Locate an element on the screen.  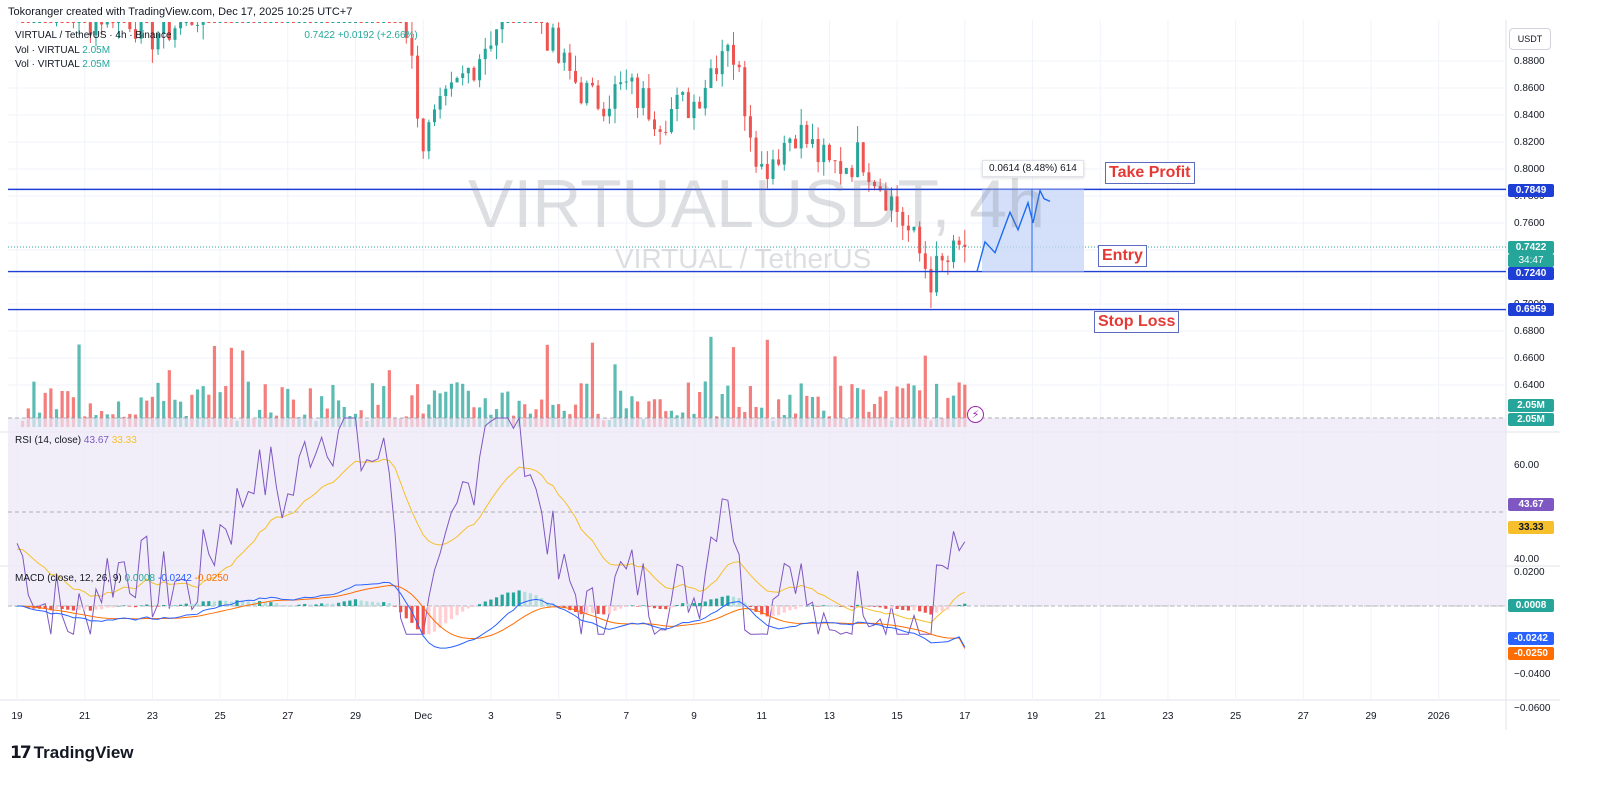
stop-loss-label: Stop Loss is located at coordinates (1137, 322).